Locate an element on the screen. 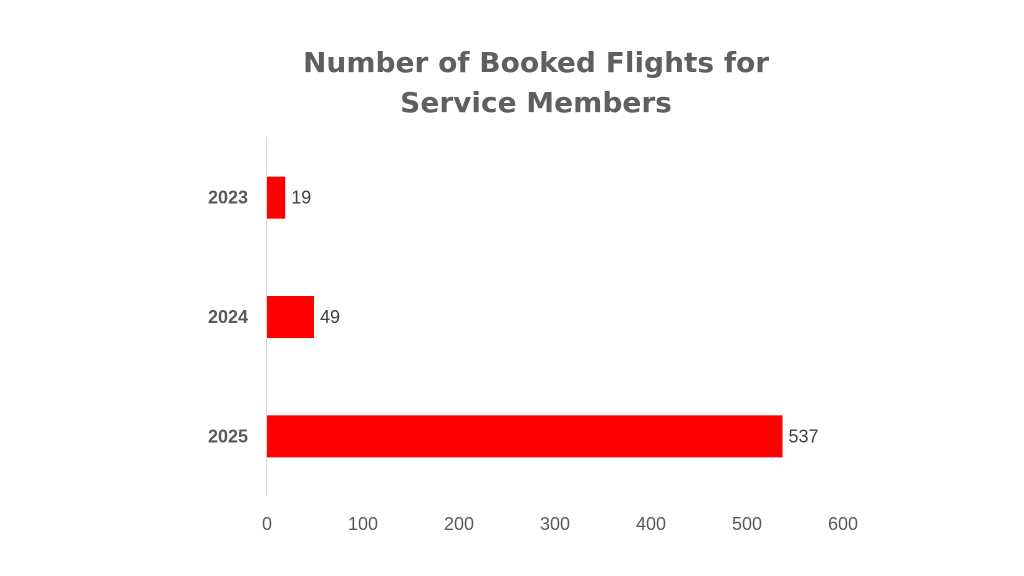 Image resolution: width=1024 pixels, height=576 pixels. data-label-2024: 49 is located at coordinates (330, 317).